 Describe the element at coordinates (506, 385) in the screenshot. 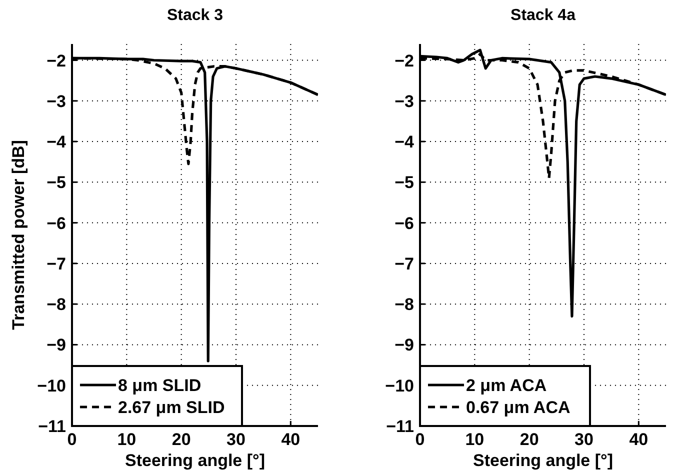

I see `legend-label: 2 μm ACA` at that location.